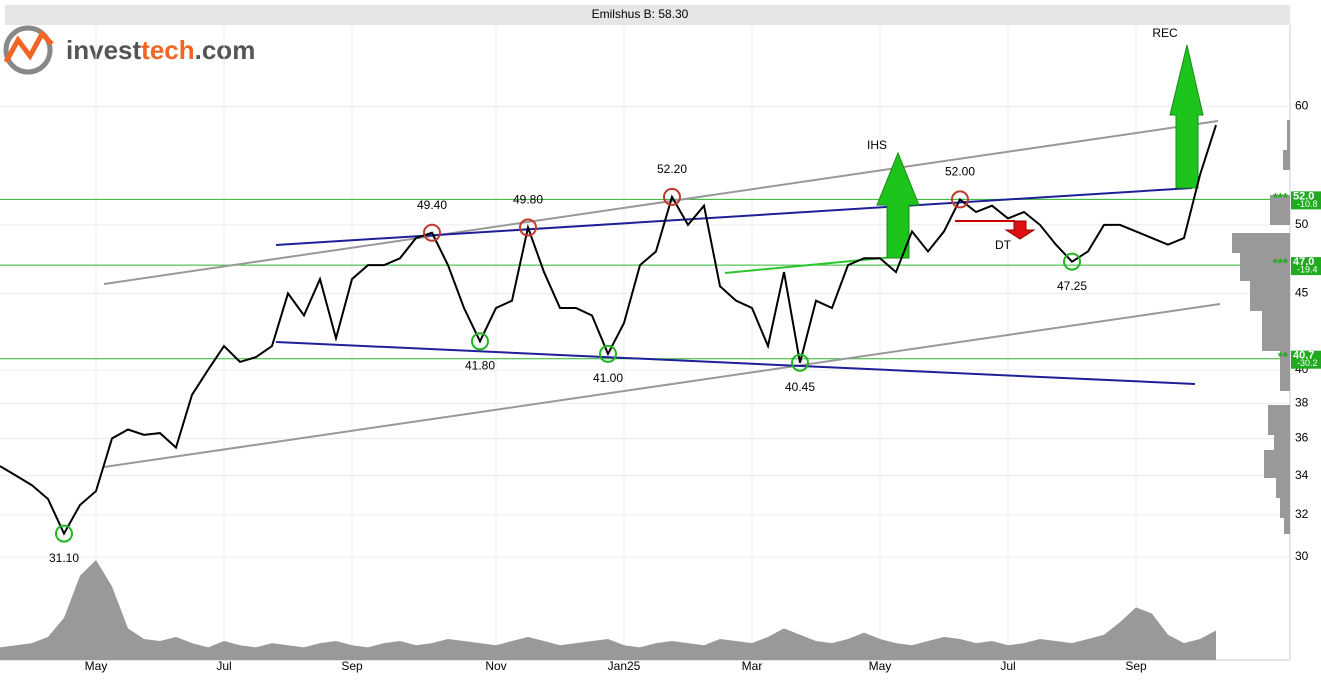 This screenshot has width=1321, height=680. Describe the element at coordinates (735, 363) in the screenshot. I see `support-line` at that location.